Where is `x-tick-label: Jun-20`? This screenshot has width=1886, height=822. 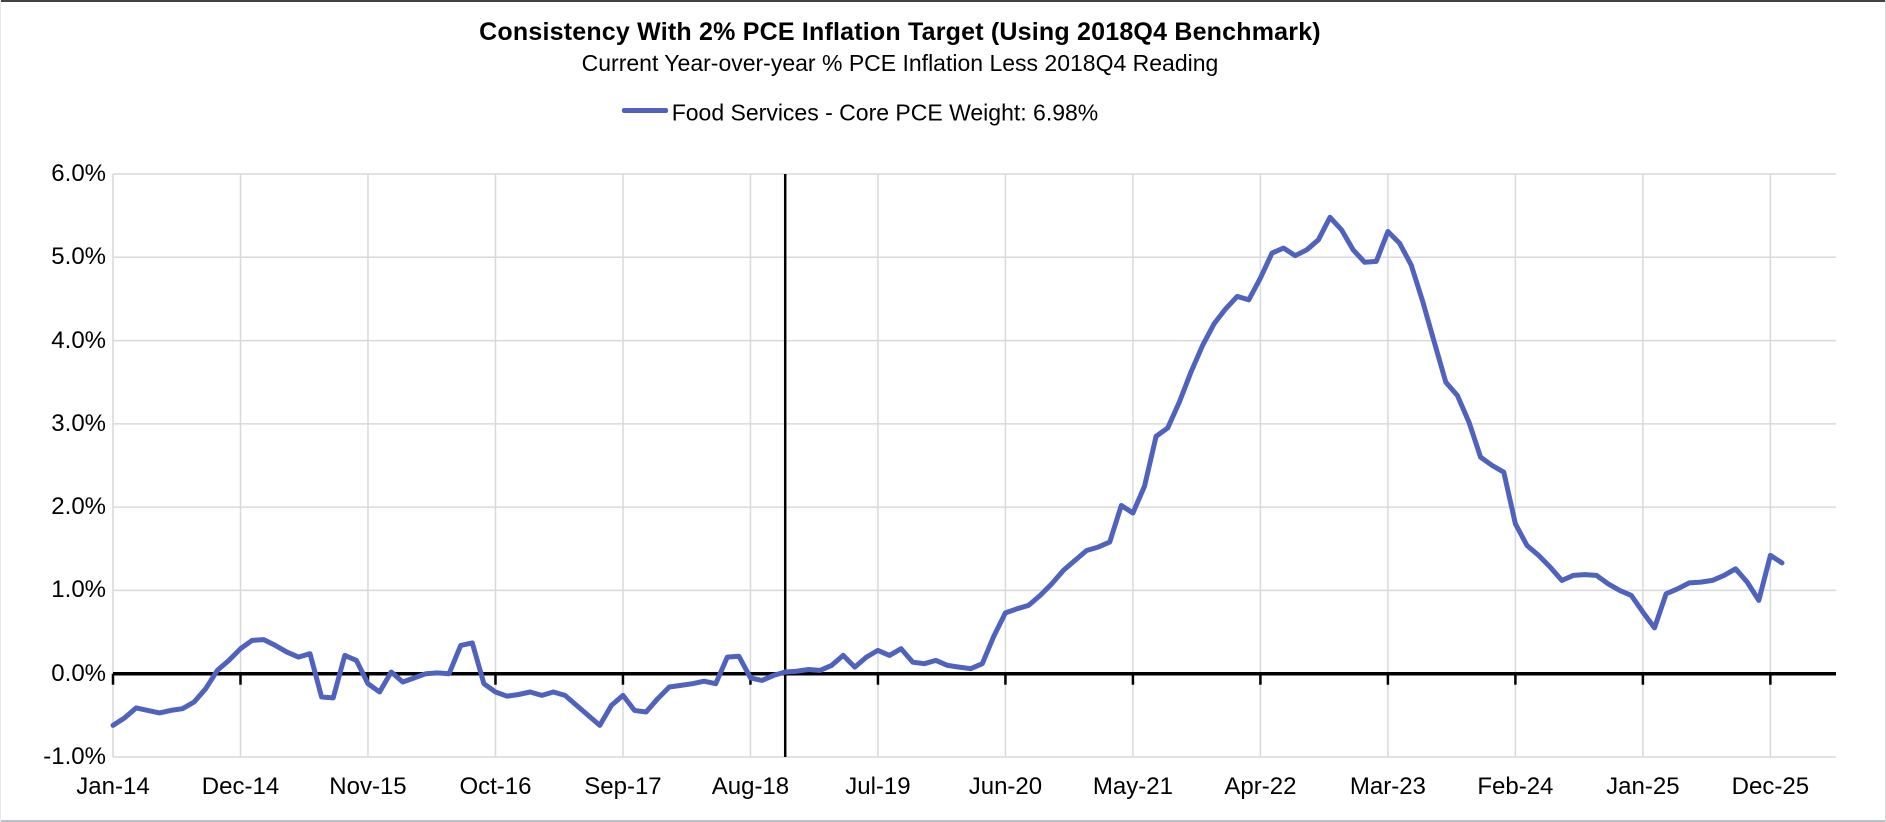 x-tick-label: Jun-20 is located at coordinates (1005, 786).